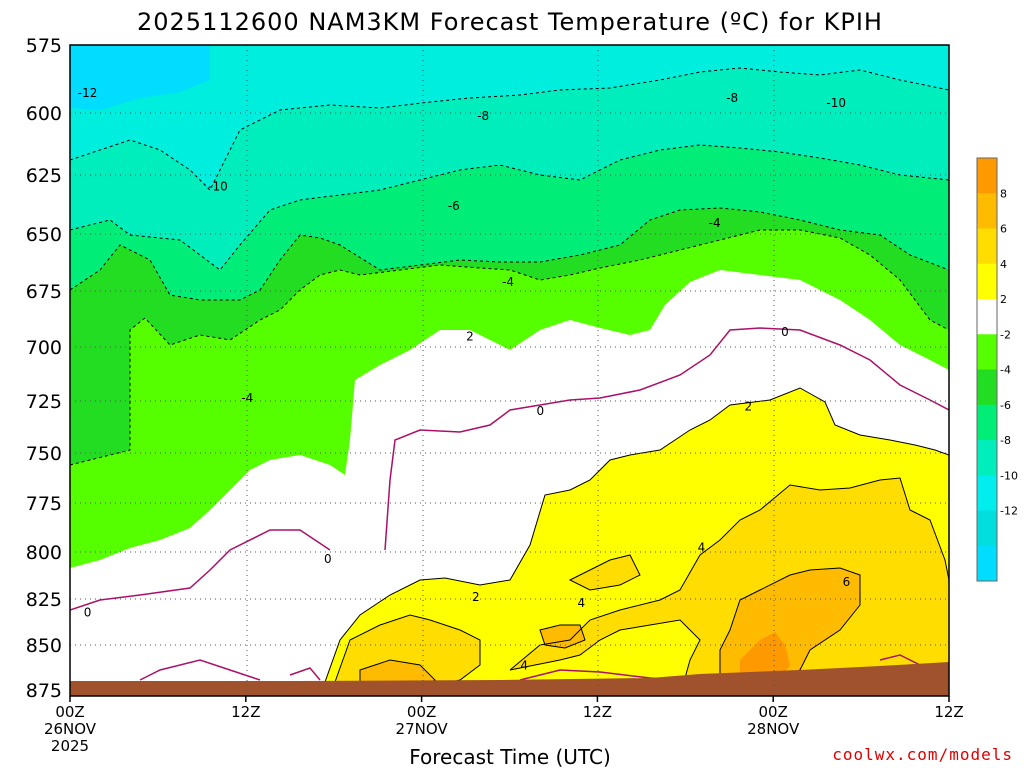 This screenshot has width=1024, height=768. I want to click on y-tick-label: 600, so click(44, 114).